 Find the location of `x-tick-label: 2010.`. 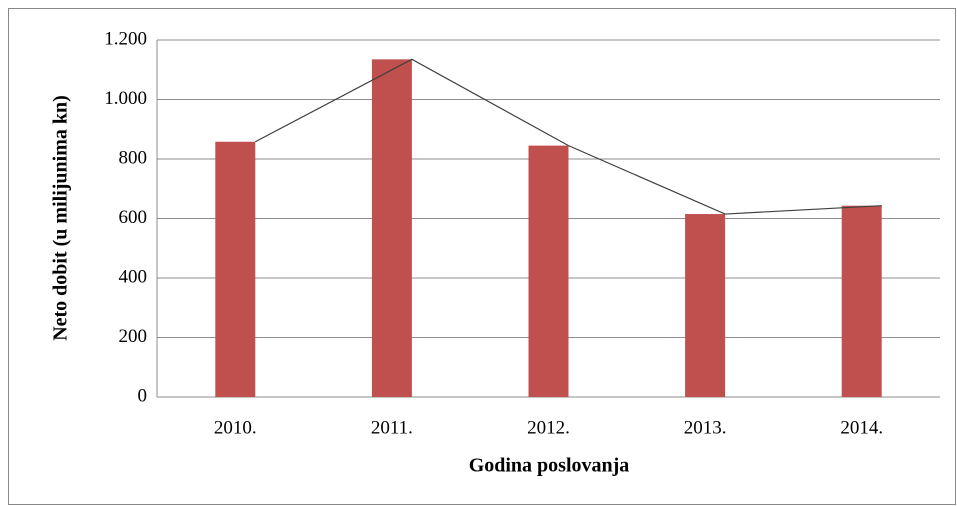

x-tick-label: 2010. is located at coordinates (235, 427).